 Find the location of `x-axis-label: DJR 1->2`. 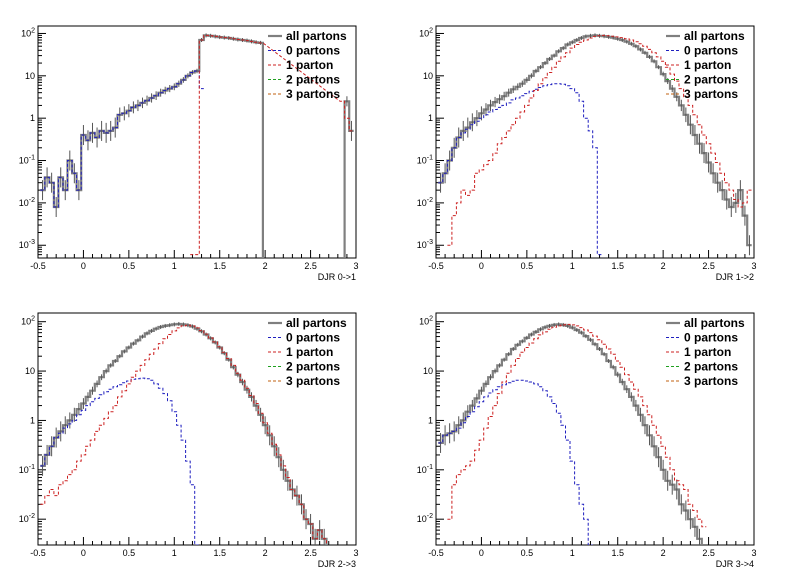

x-axis-label: DJR 1->2 is located at coordinates (735, 277).